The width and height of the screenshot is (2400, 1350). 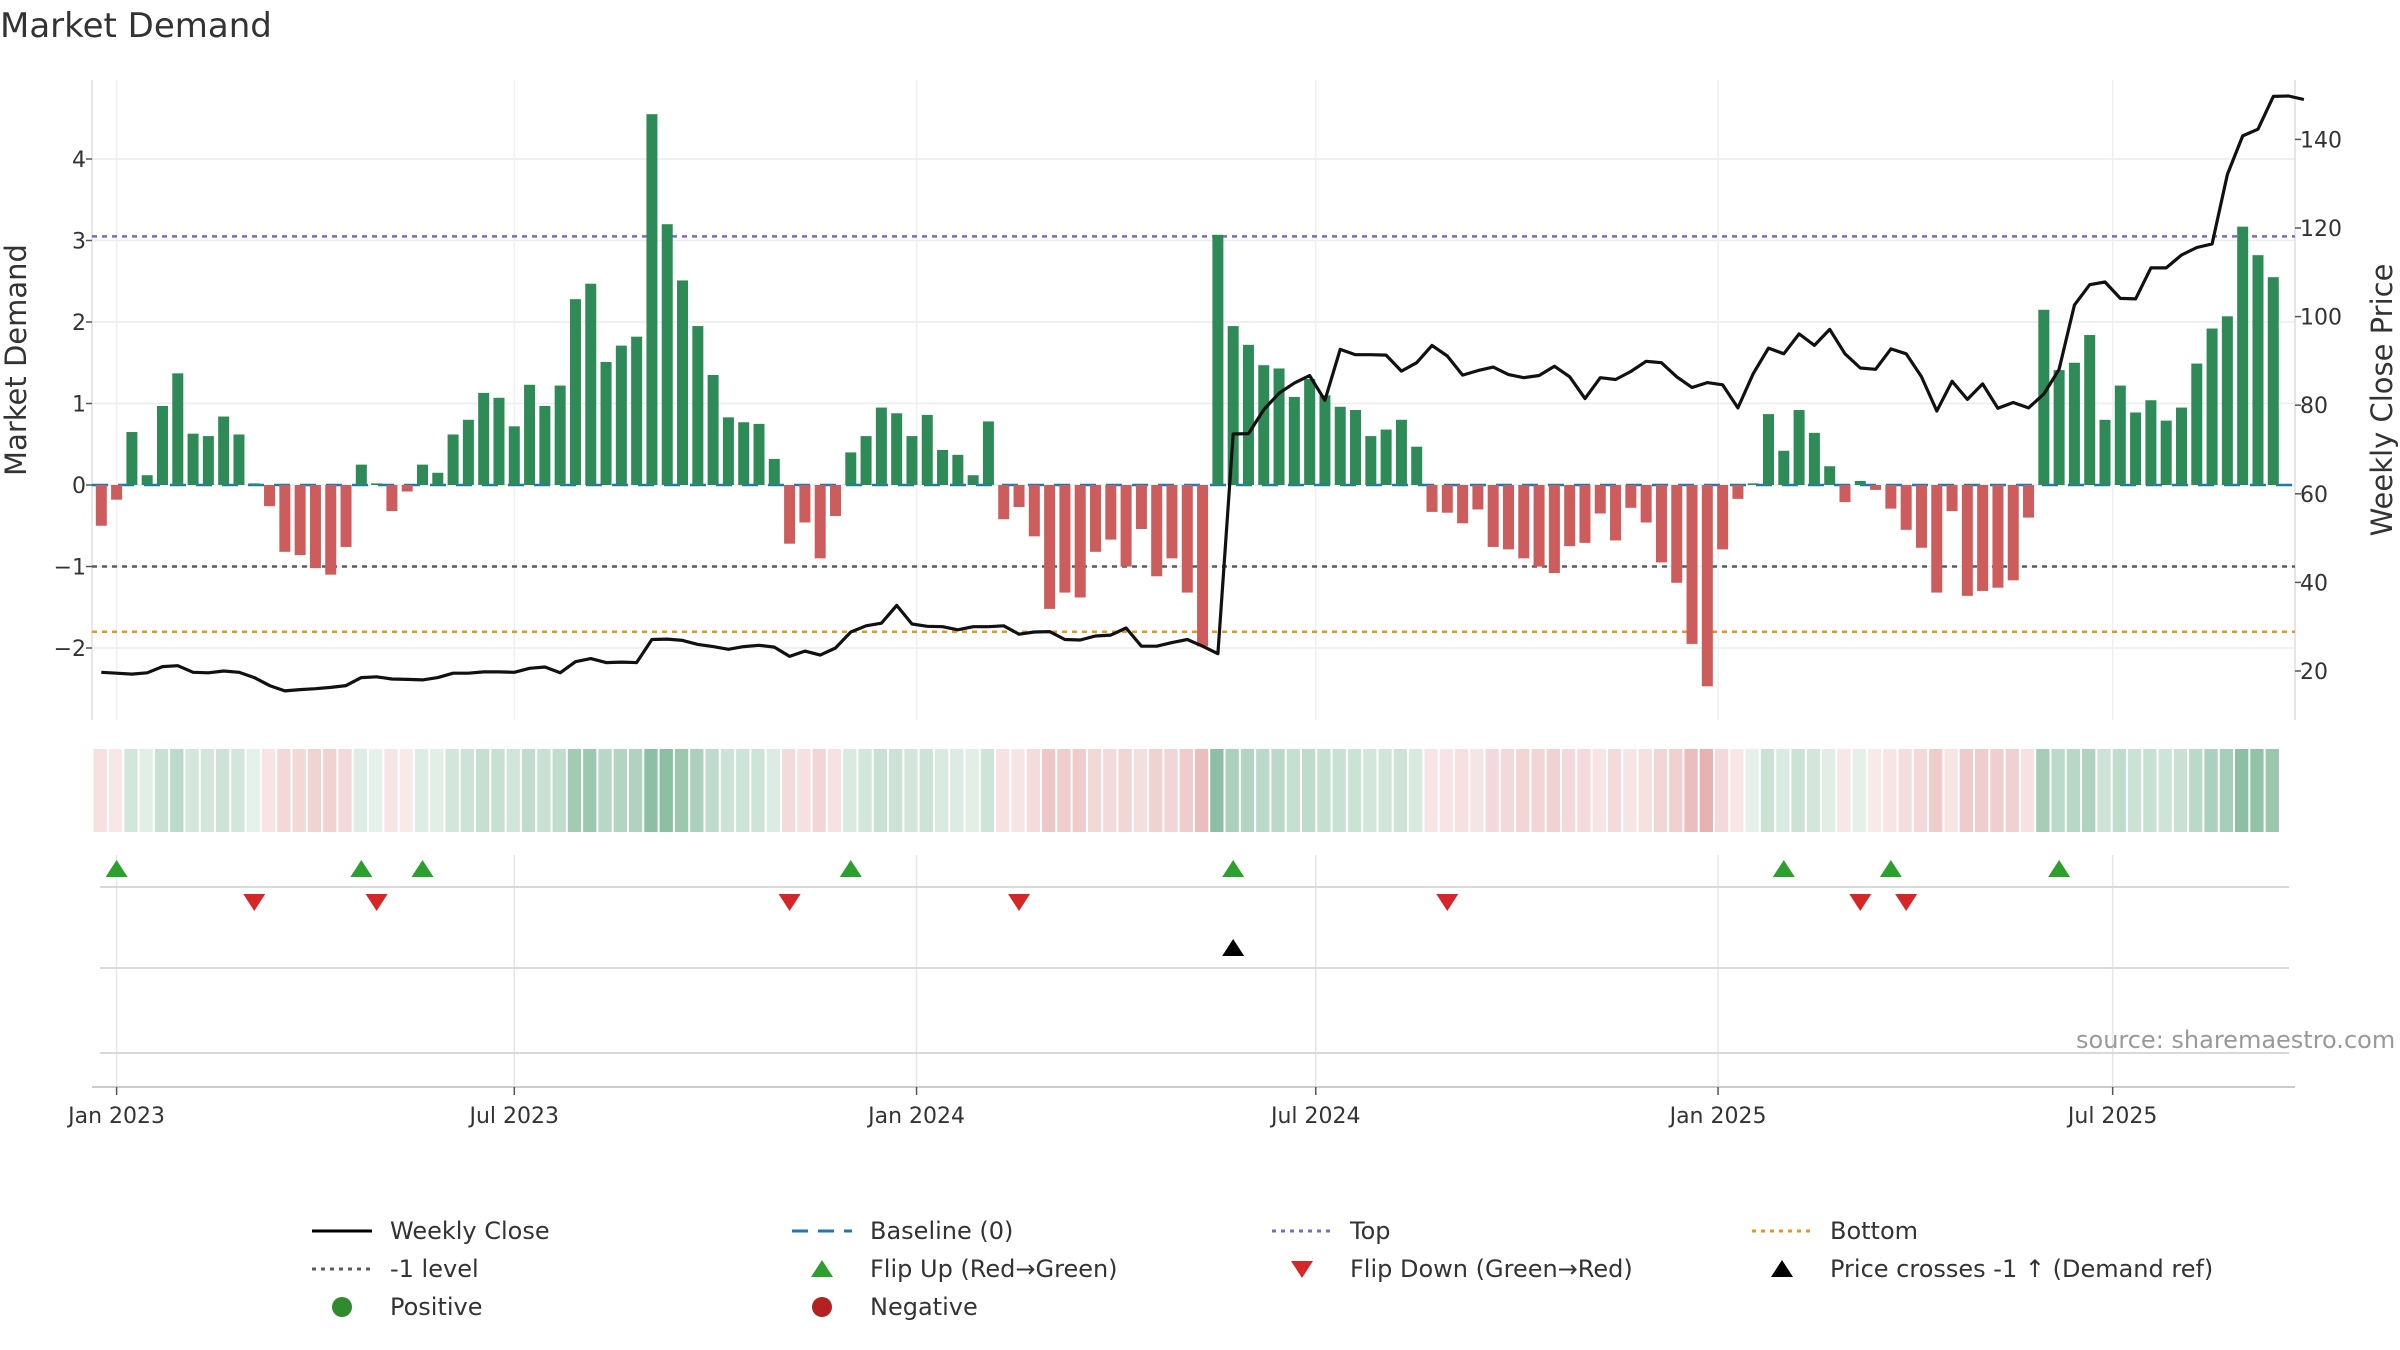 What do you see at coordinates (2112, 1116) in the screenshot?
I see `x-tick-label: Jul 2025` at bounding box center [2112, 1116].